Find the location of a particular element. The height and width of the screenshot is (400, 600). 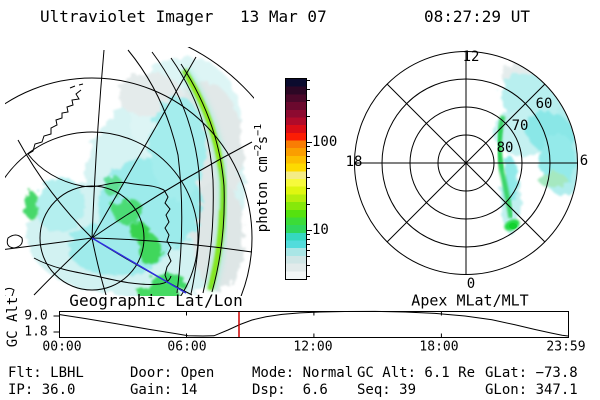

mlat-label-80: 80 is located at coordinates (505, 148).